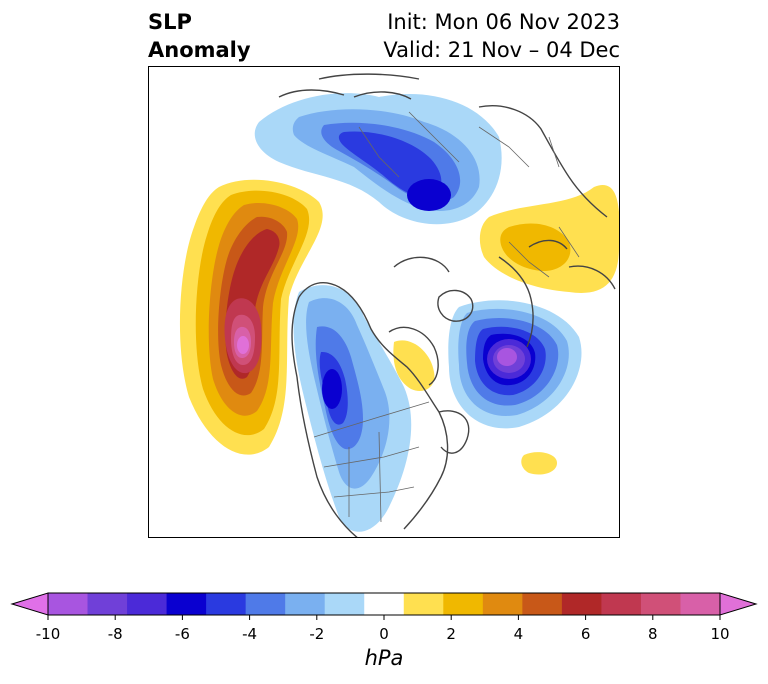  What do you see at coordinates (251, 317) in the screenshot?
I see `positive-anomaly-north-pacific` at bounding box center [251, 317].